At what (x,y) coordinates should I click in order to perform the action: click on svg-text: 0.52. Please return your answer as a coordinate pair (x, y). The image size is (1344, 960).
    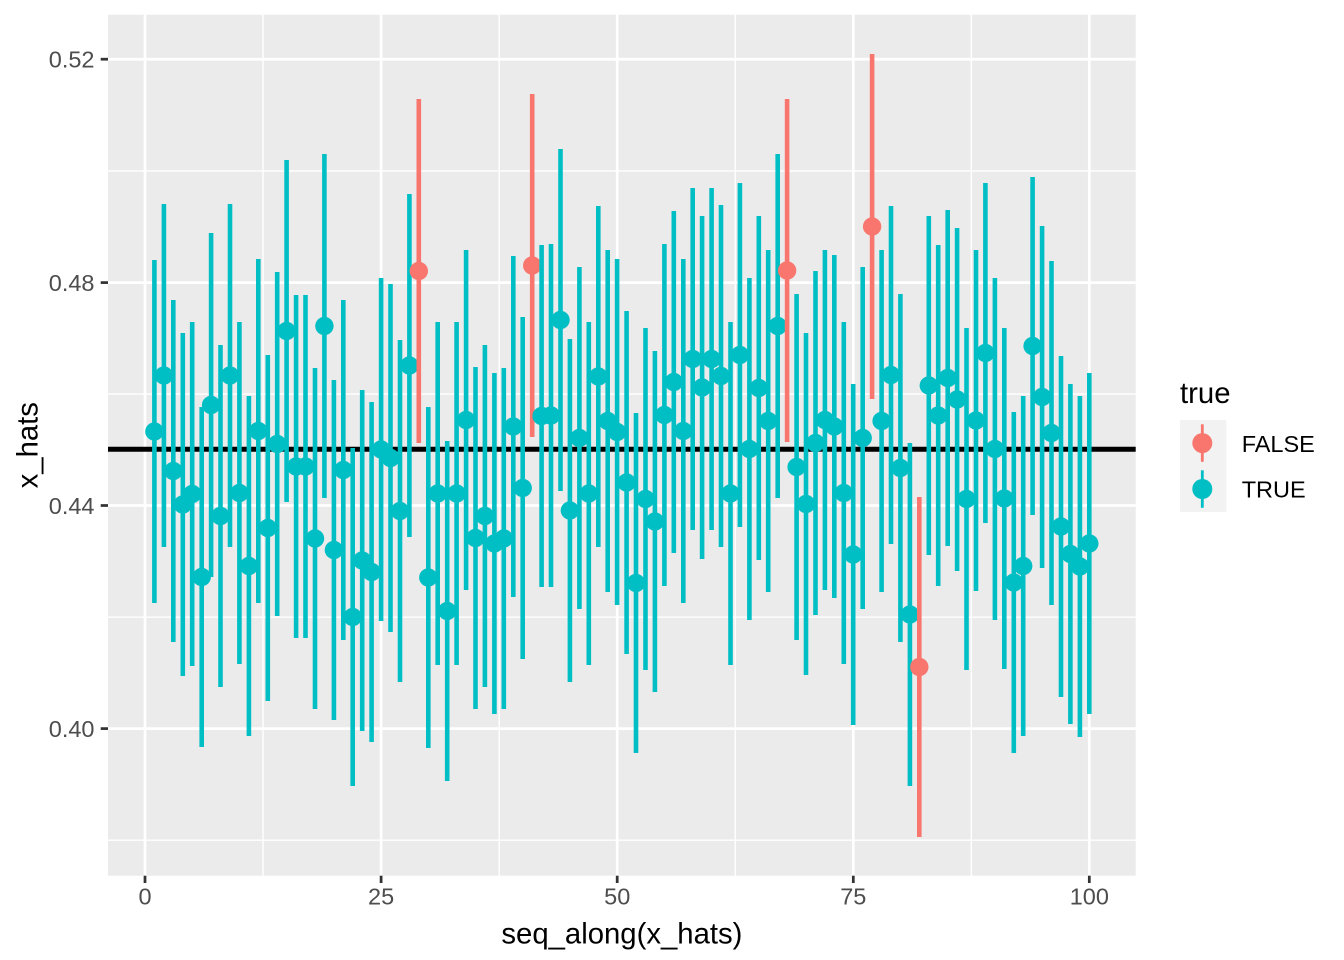
    Looking at the image, I should click on (72, 60).